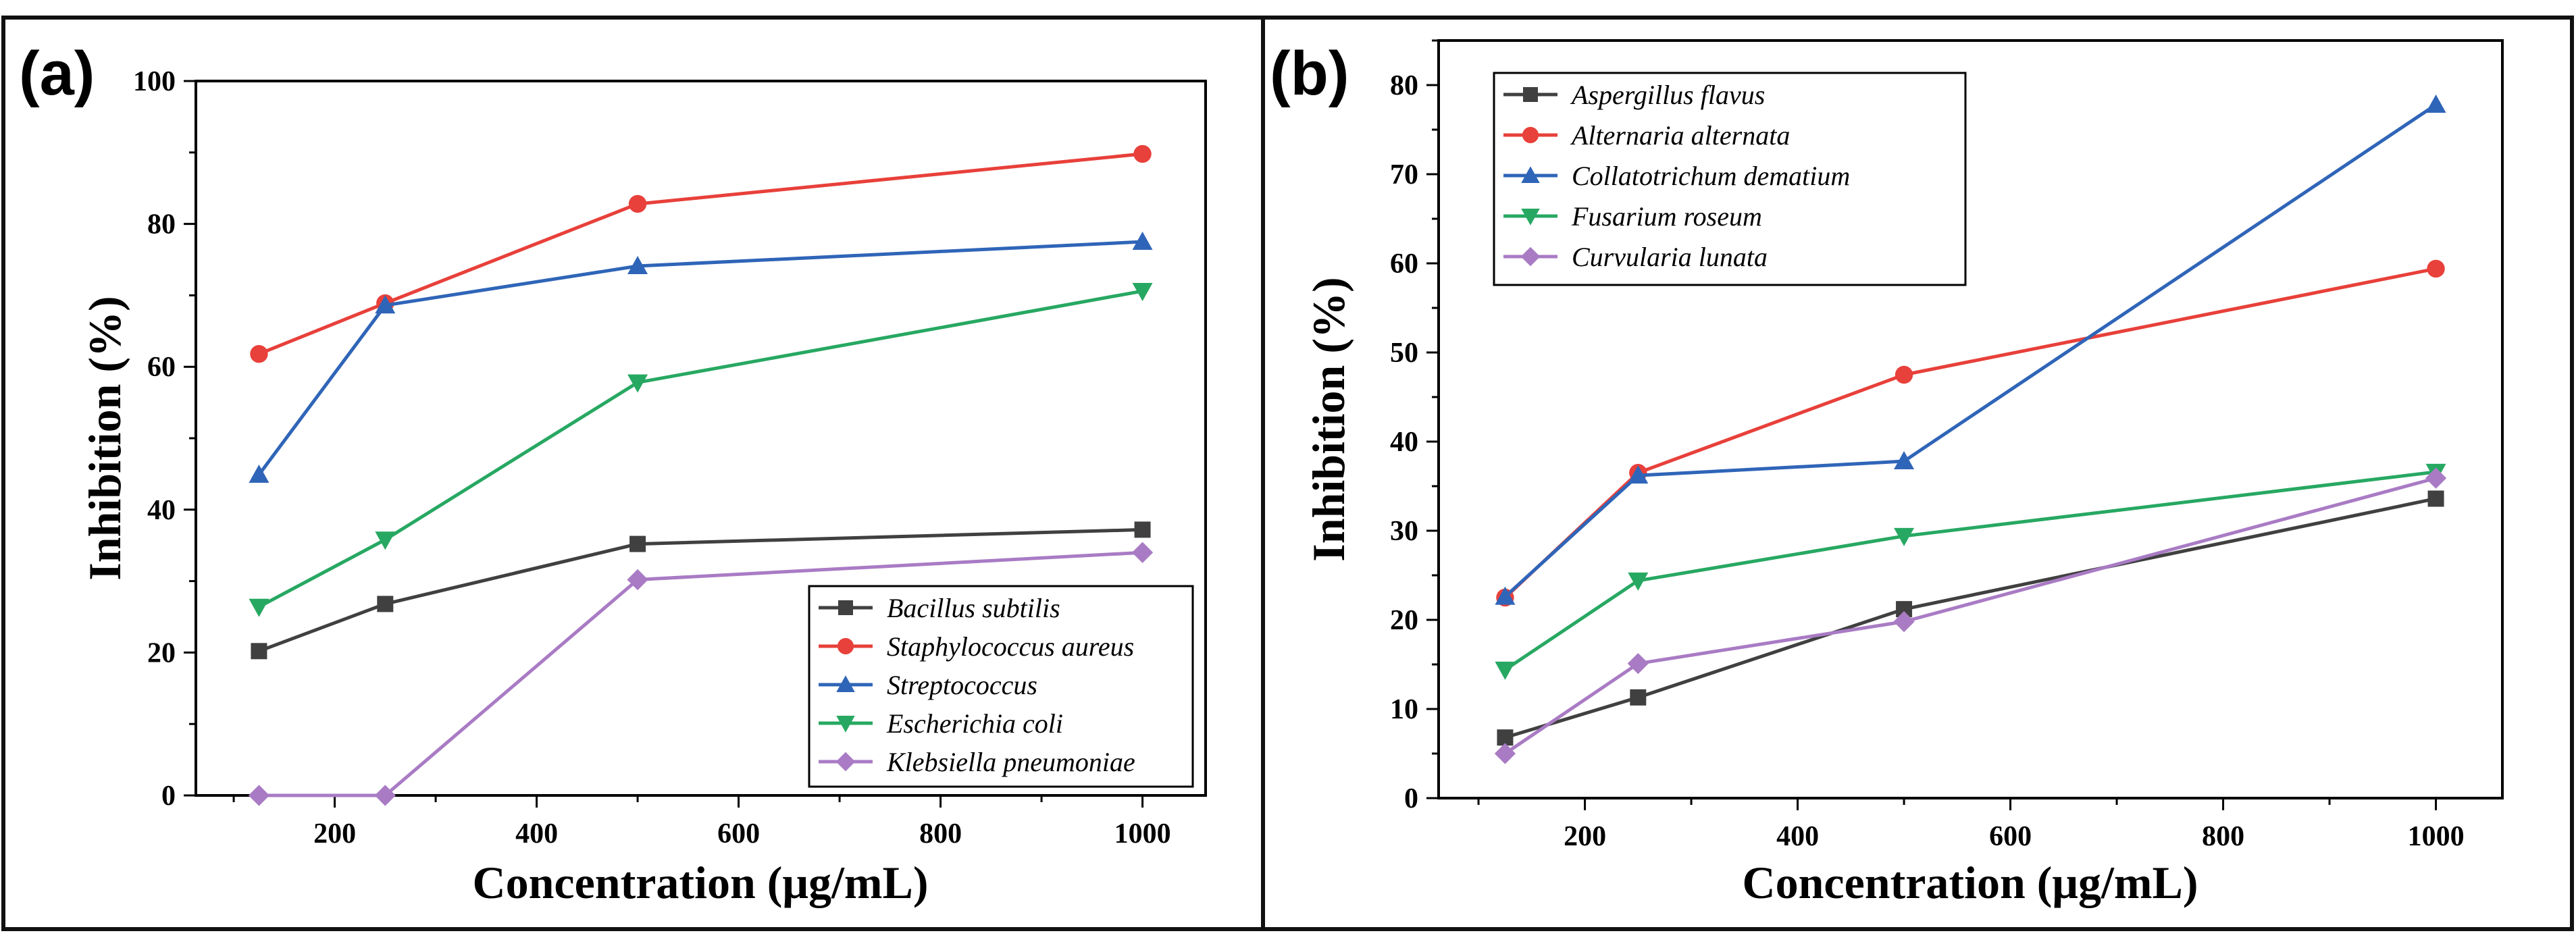 This screenshot has width=2576, height=946. What do you see at coordinates (1404, 709) in the screenshot?
I see `y-tick-label: 10` at bounding box center [1404, 709].